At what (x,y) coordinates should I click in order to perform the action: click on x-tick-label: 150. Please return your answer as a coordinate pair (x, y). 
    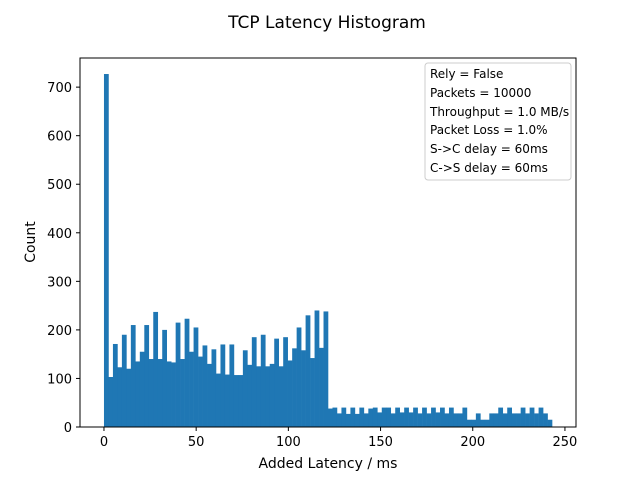
    Looking at the image, I should click on (380, 442).